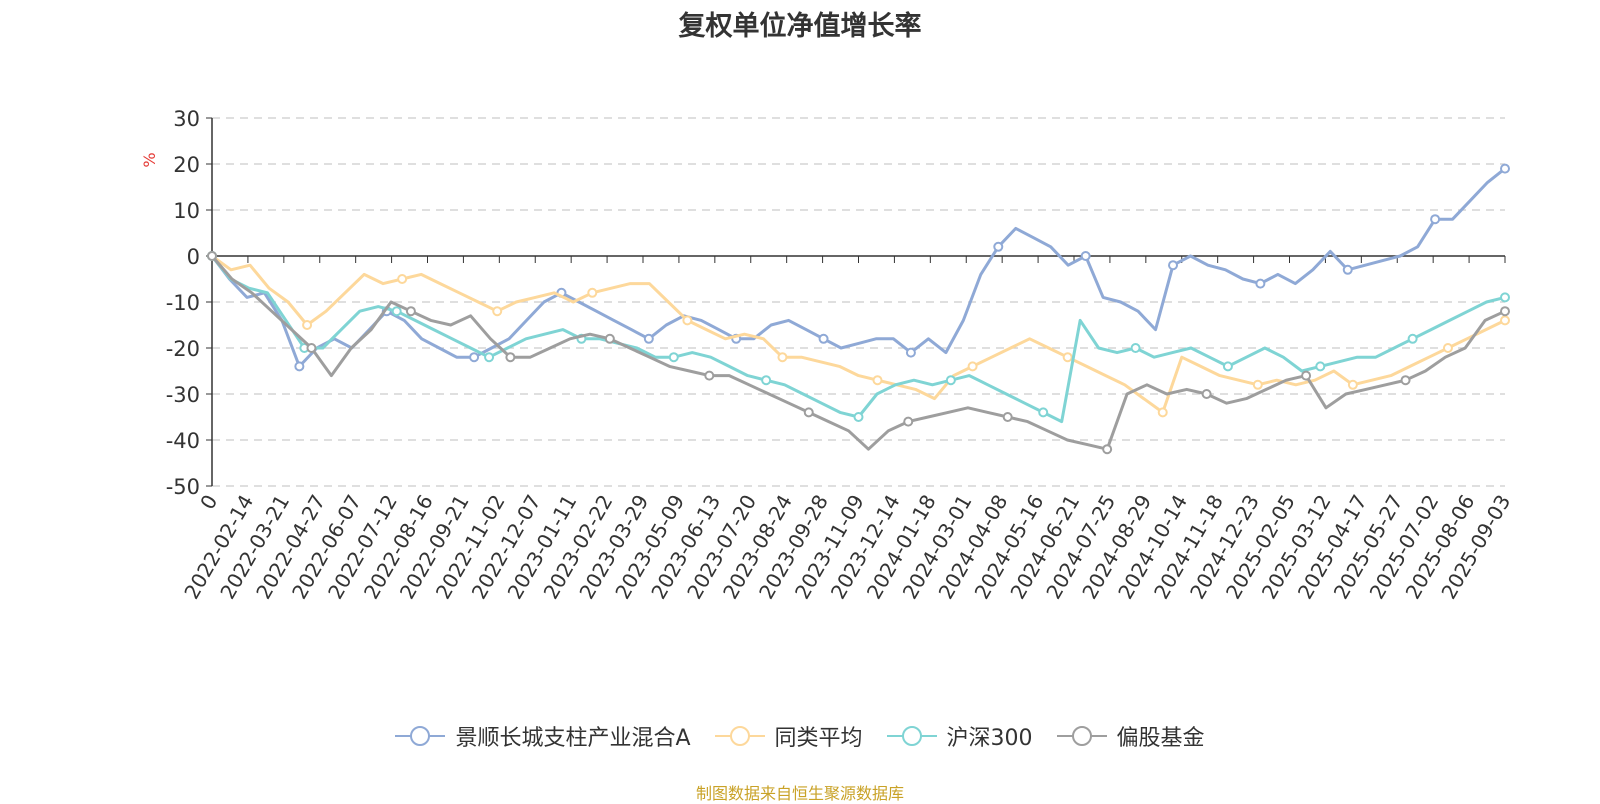  I want to click on y-tick-label: 20, so click(186, 165).